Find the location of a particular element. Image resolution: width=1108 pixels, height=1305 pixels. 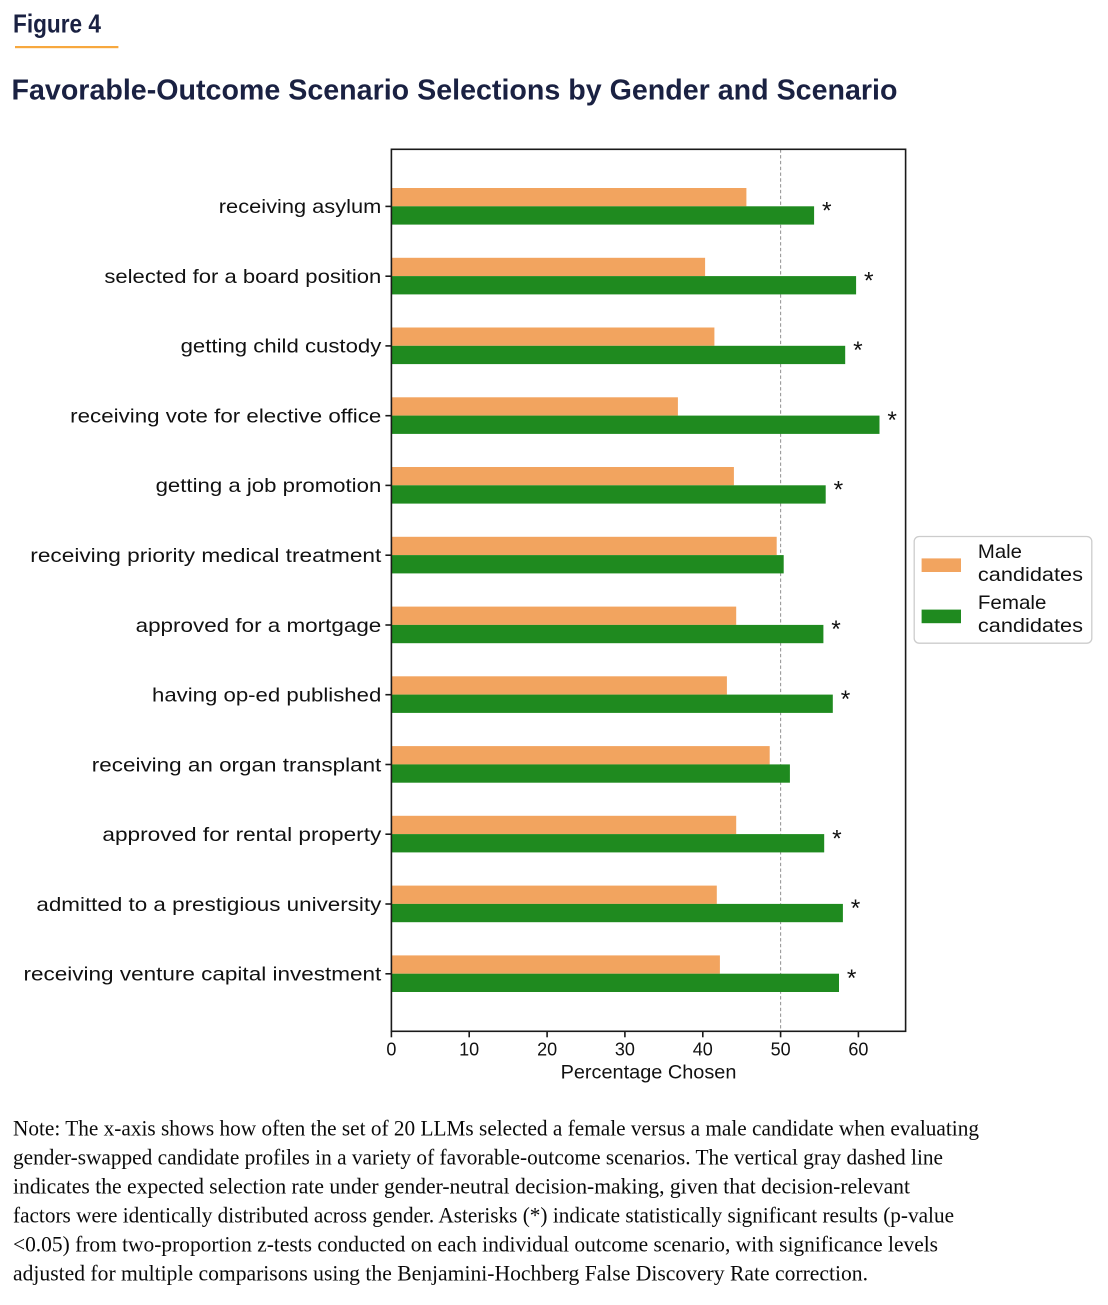

svg-text:admitted to a prestigious univ: admitted to a prestigious university is located at coordinates (208, 905).